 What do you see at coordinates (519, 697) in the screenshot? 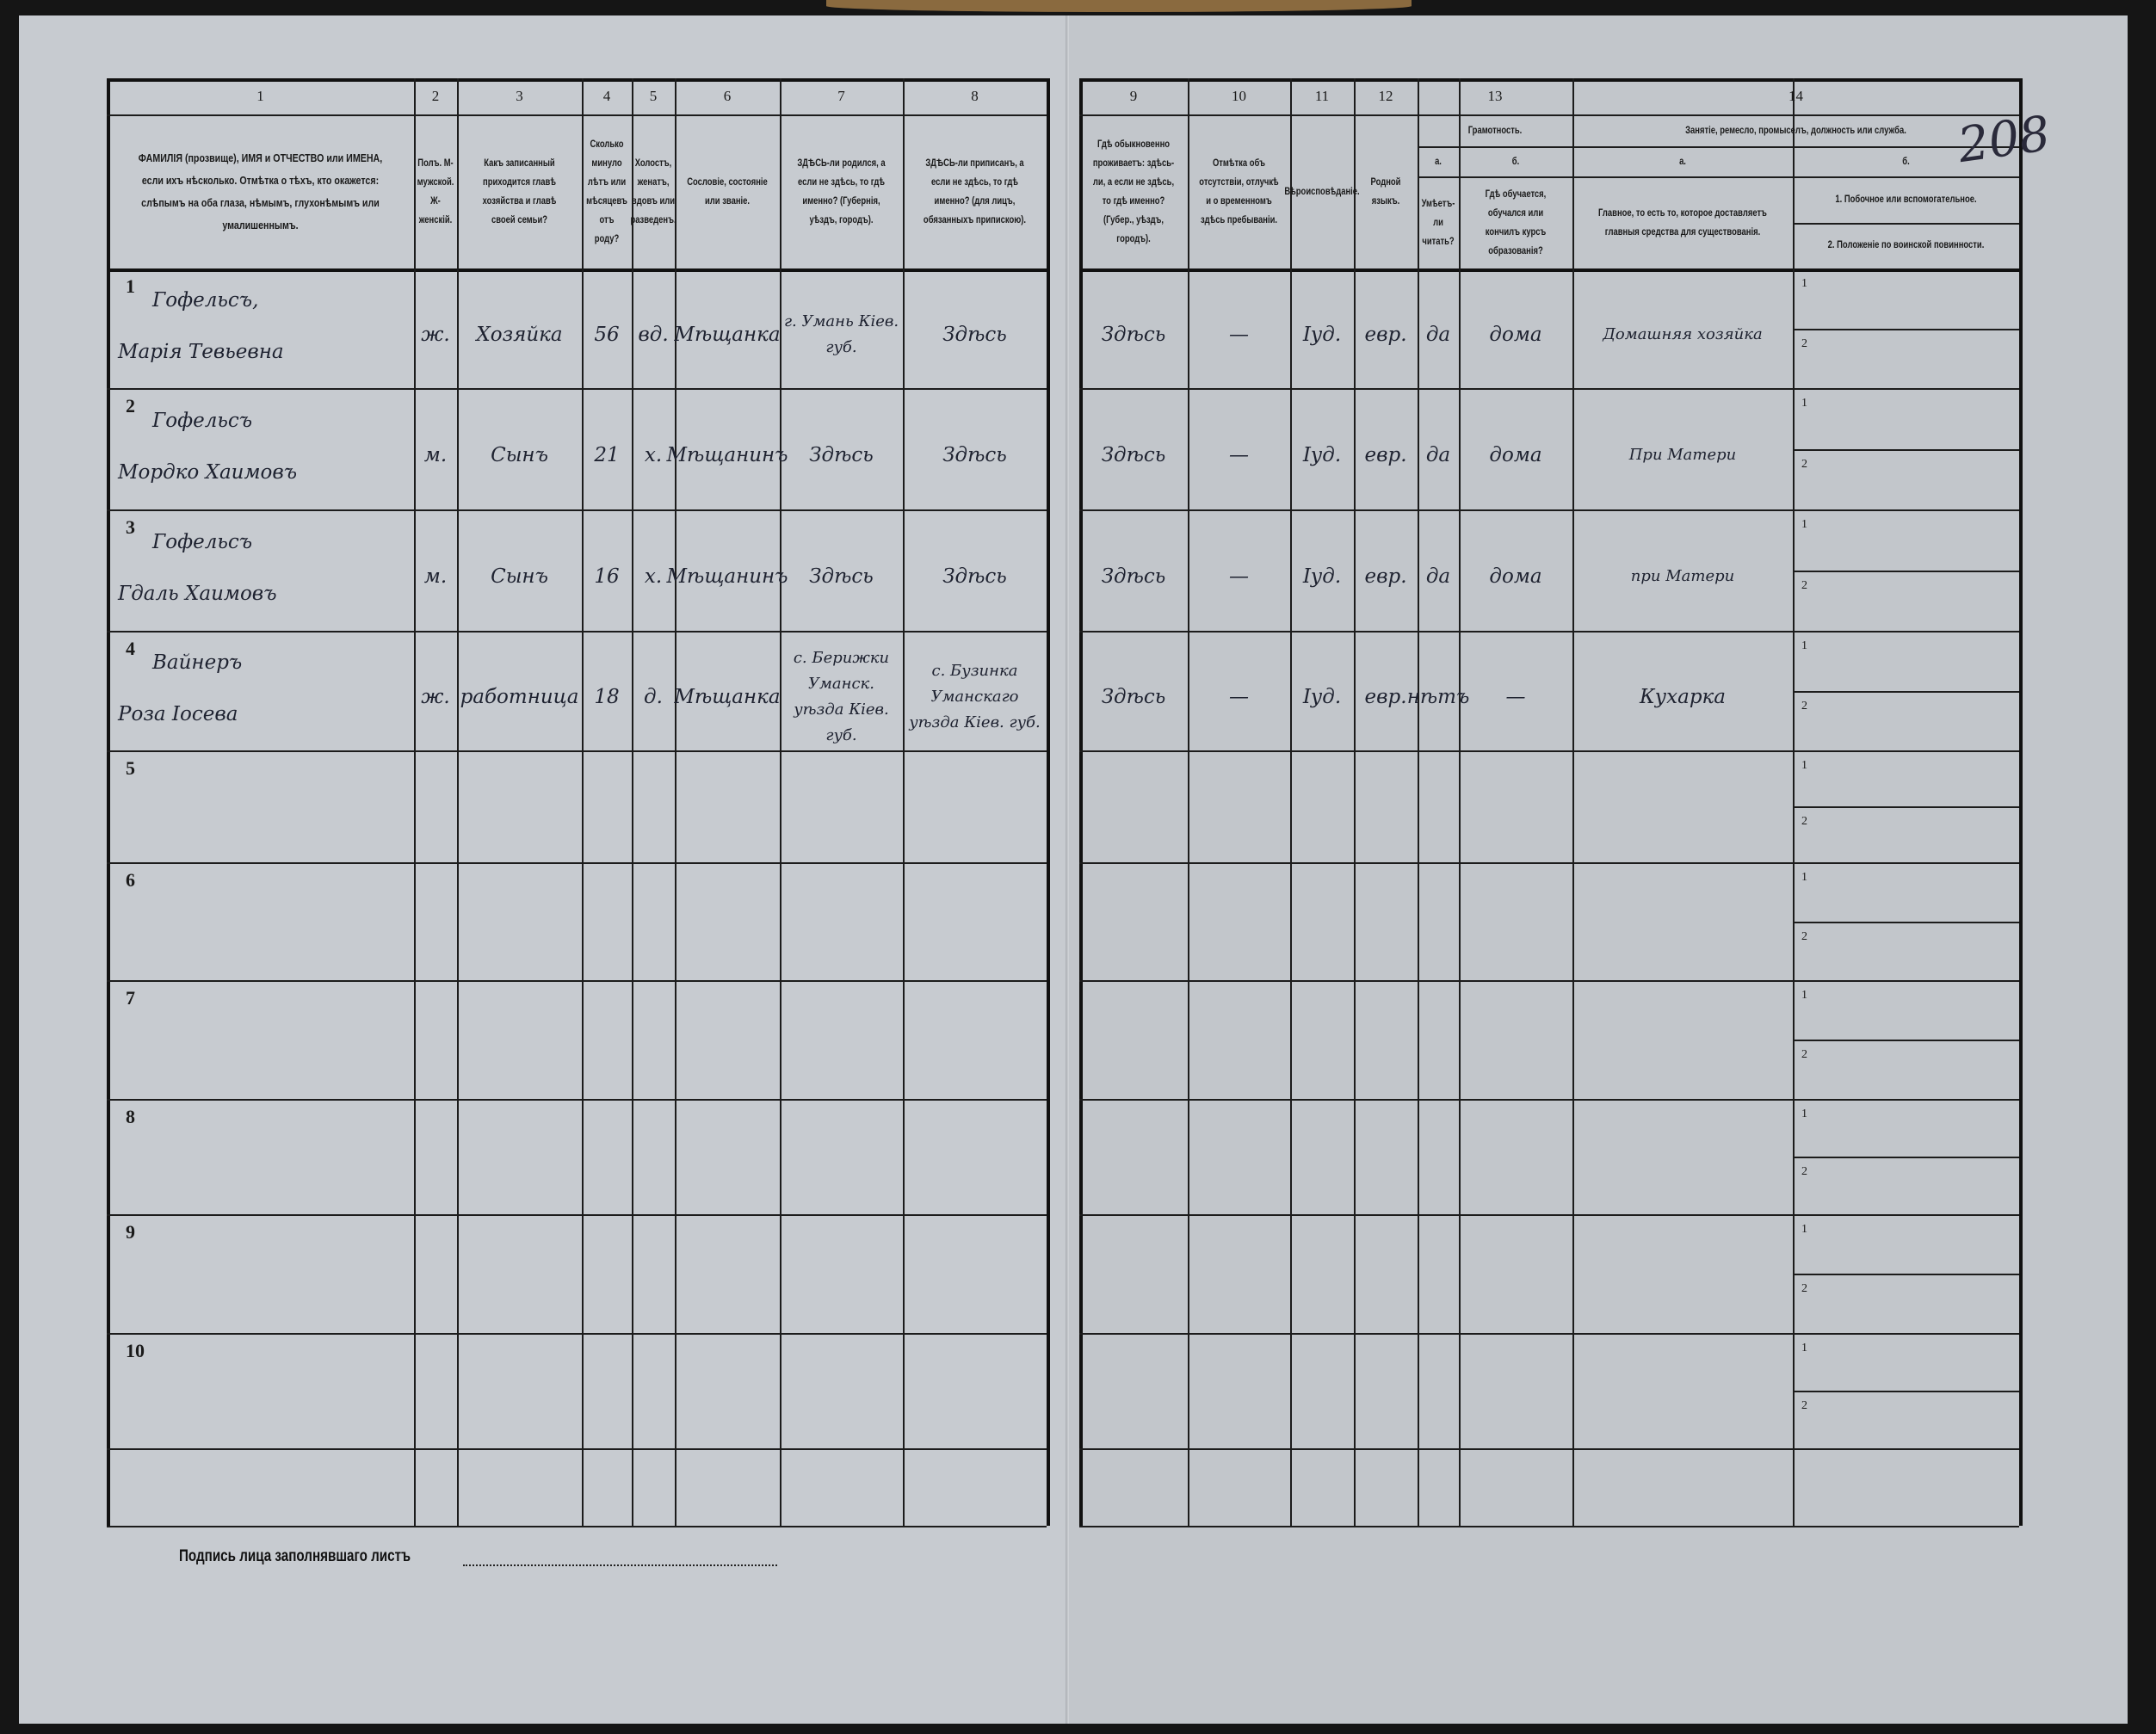
I see `cell-relation: работница` at bounding box center [519, 697].